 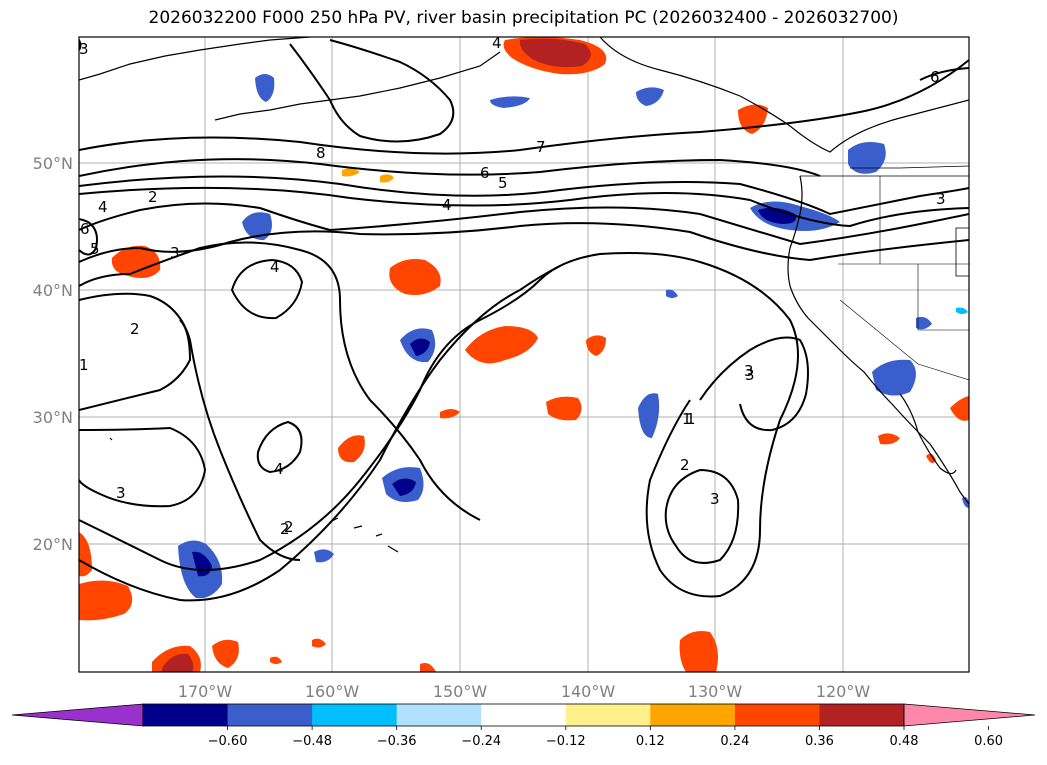 I want to click on colorbar-tick-label: −0.12, so click(x=566, y=741).